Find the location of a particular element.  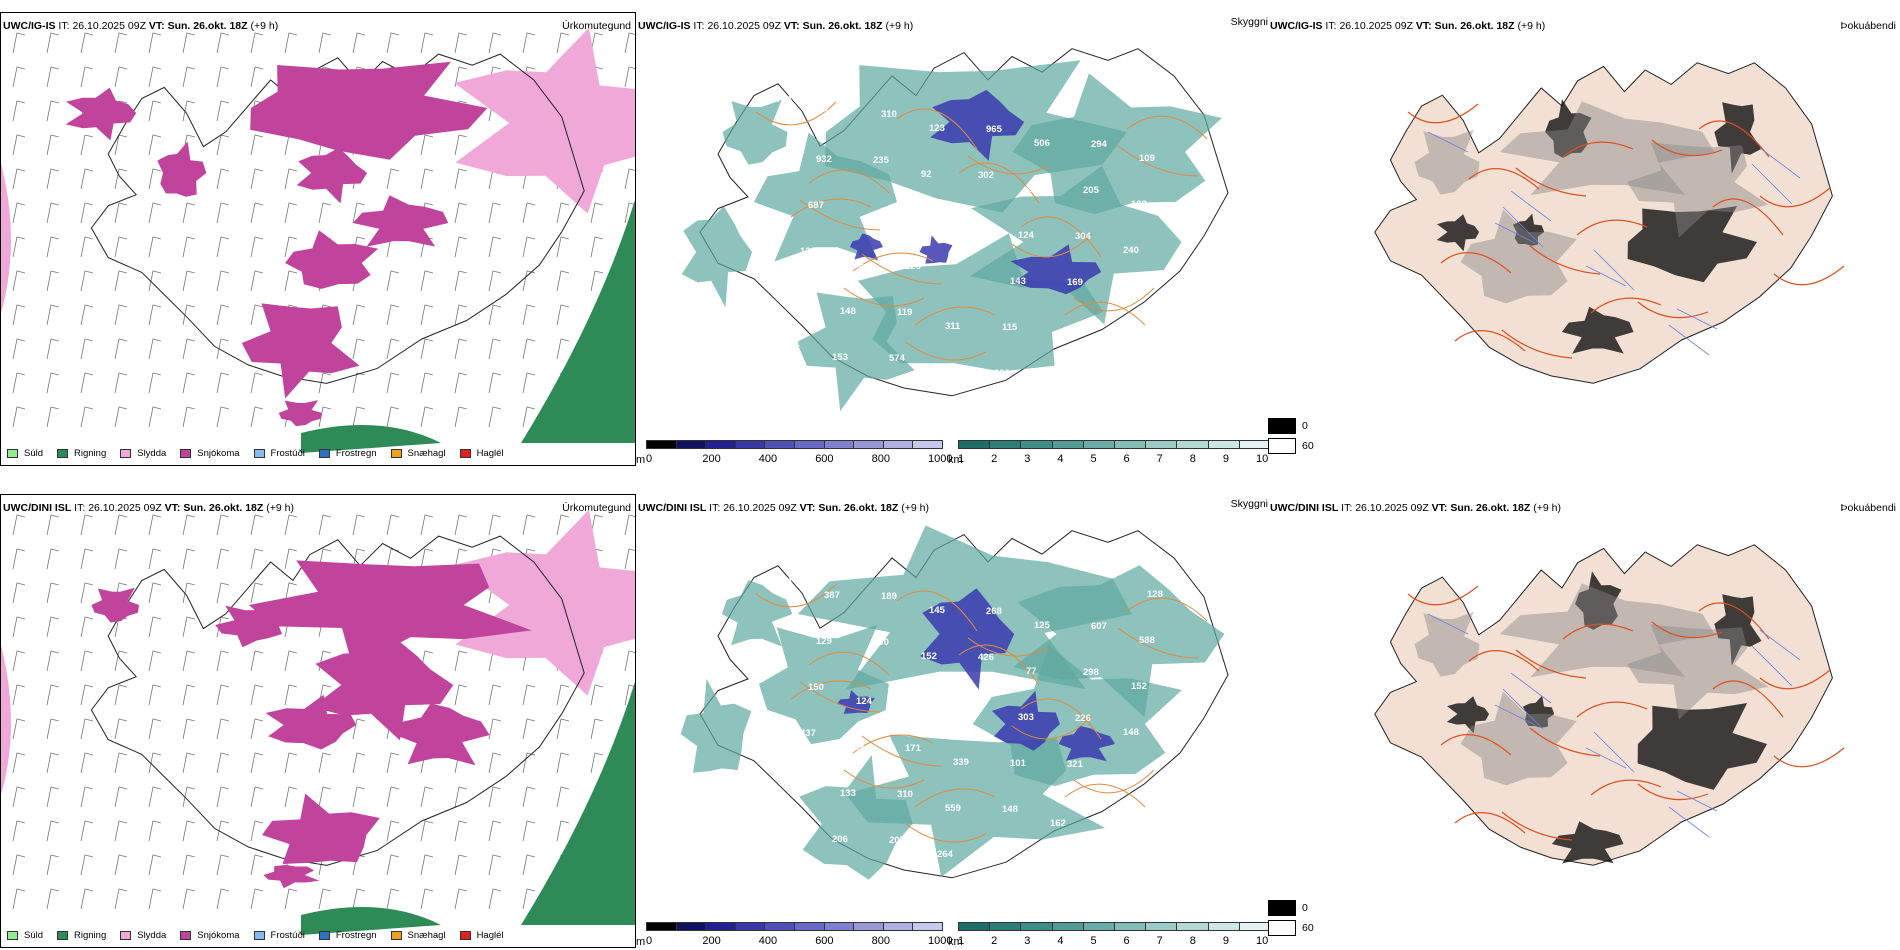

cloud-base-label: 792 is located at coordinates (800, 297).